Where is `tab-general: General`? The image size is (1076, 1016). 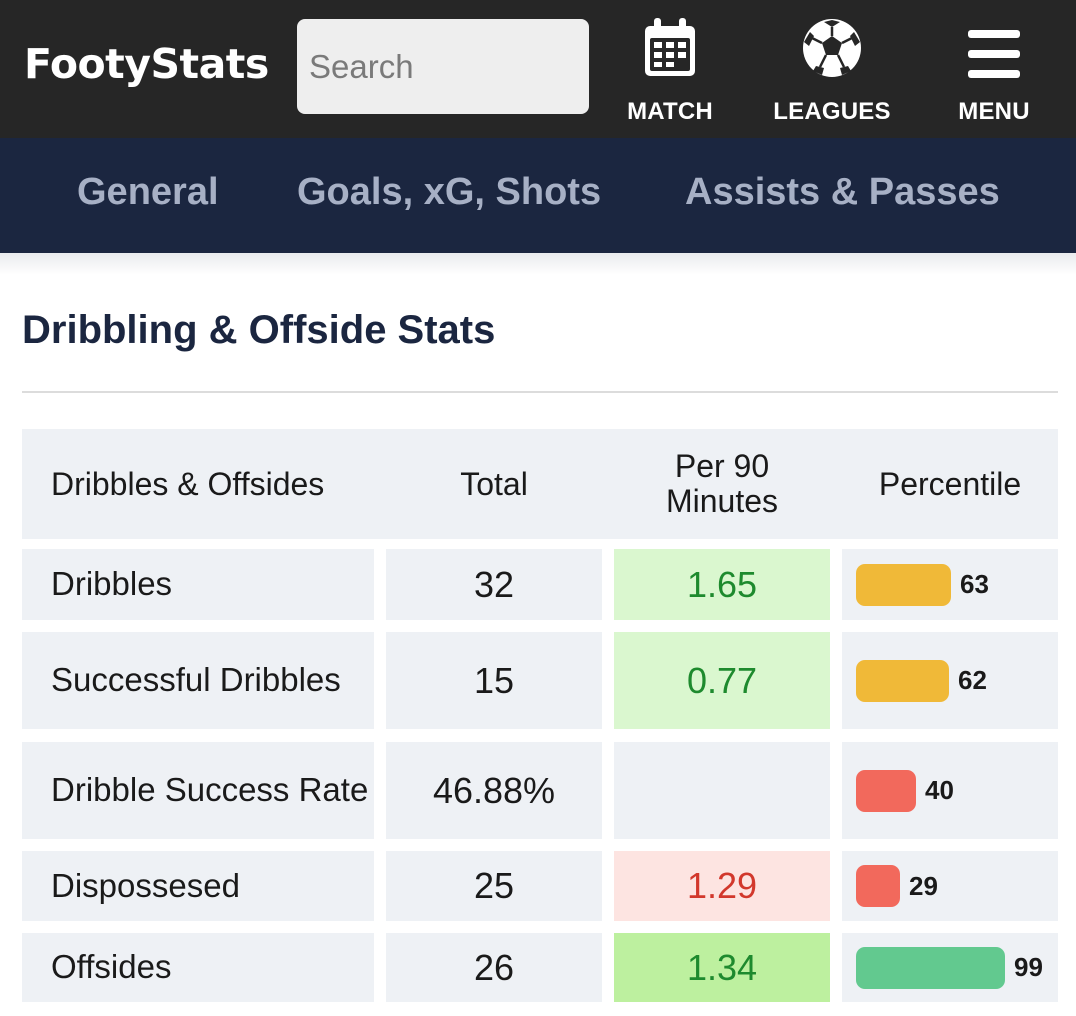
tab-general: General is located at coordinates (148, 192).